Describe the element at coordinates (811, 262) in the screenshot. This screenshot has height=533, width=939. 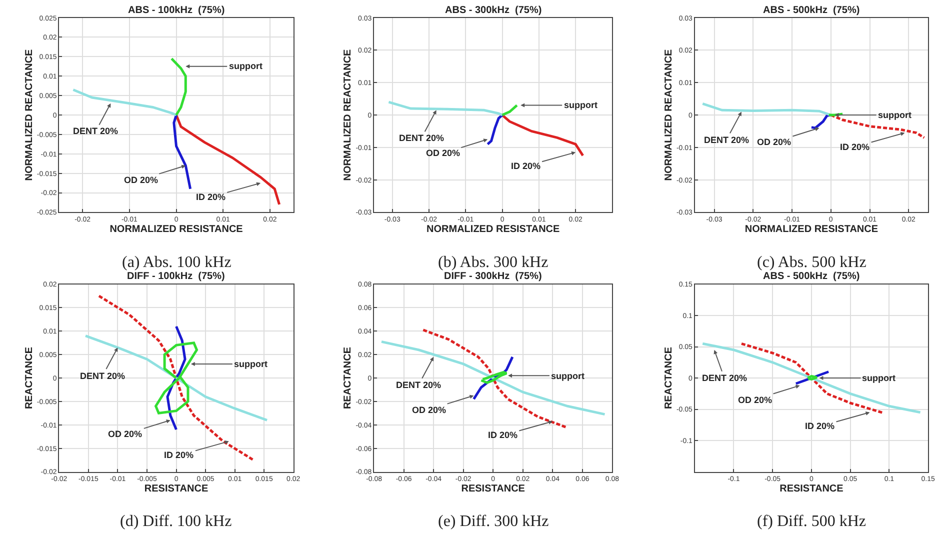
I see `text: (c) Abs. 500 kHz` at that location.